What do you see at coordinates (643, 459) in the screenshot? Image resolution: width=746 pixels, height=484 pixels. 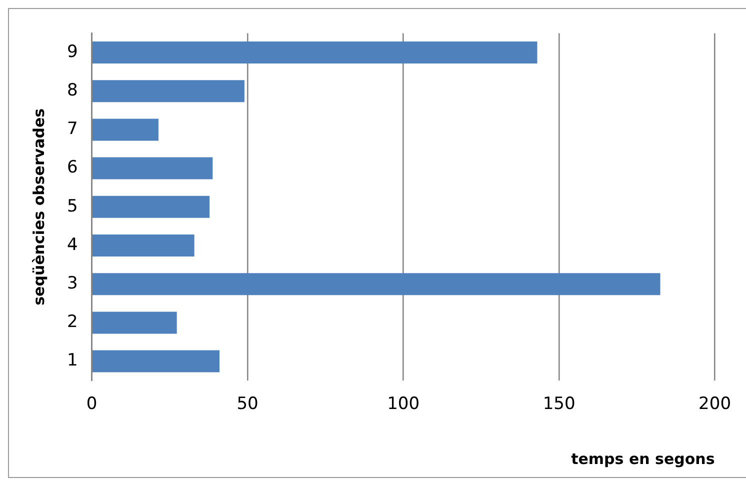 I see `x-axis-title: temps en segons` at bounding box center [643, 459].